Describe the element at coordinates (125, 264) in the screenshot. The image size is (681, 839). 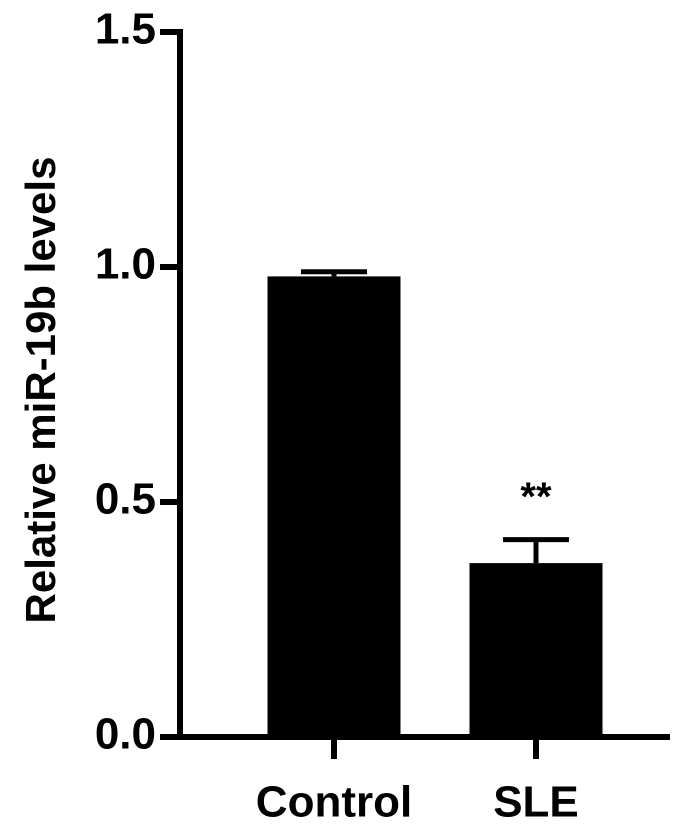
I see `y-tick-label: 1.0` at that location.